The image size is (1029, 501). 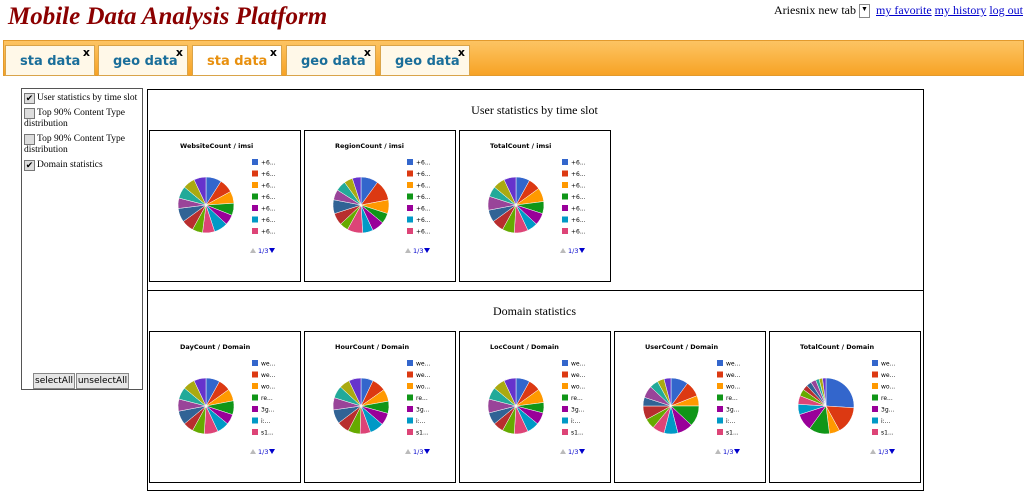 What do you see at coordinates (864, 11) in the screenshot?
I see `dropdown: ▼` at bounding box center [864, 11].